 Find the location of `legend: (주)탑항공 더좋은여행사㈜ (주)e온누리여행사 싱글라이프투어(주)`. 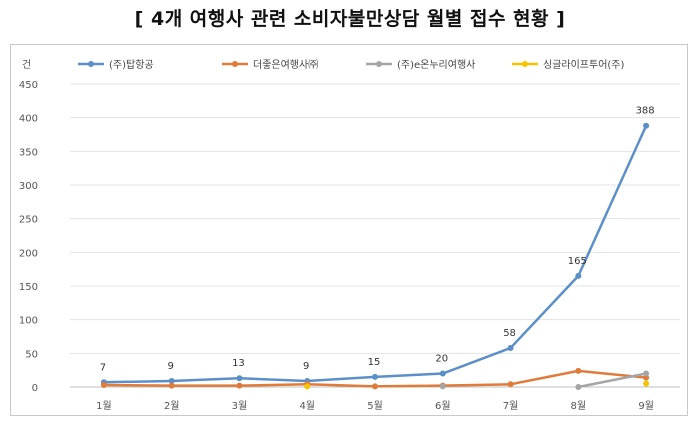

legend: (주)탑항공 더좋은여행사㈜ (주)e온누리여행사 싱글라이프투어(주) is located at coordinates (351, 64).